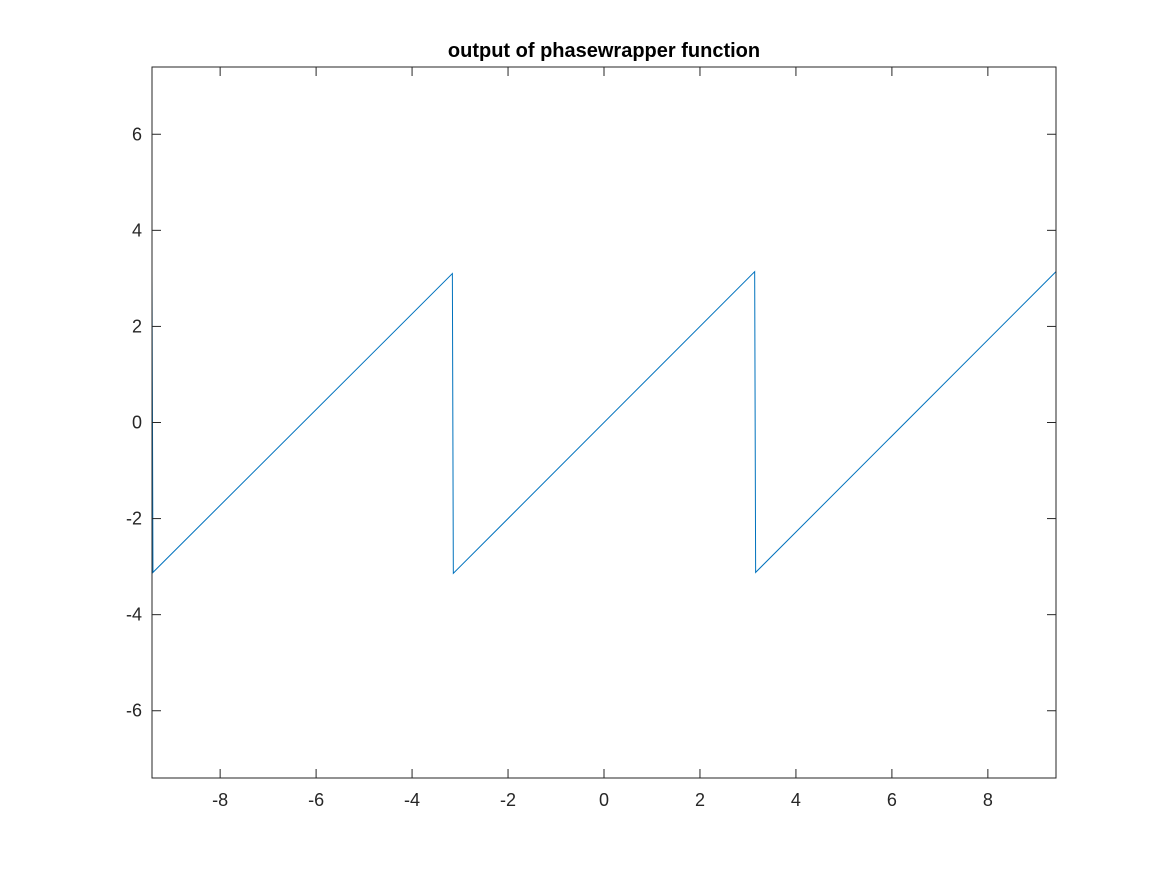  What do you see at coordinates (134, 519) in the screenshot?
I see `y-tick-label: -2` at bounding box center [134, 519].